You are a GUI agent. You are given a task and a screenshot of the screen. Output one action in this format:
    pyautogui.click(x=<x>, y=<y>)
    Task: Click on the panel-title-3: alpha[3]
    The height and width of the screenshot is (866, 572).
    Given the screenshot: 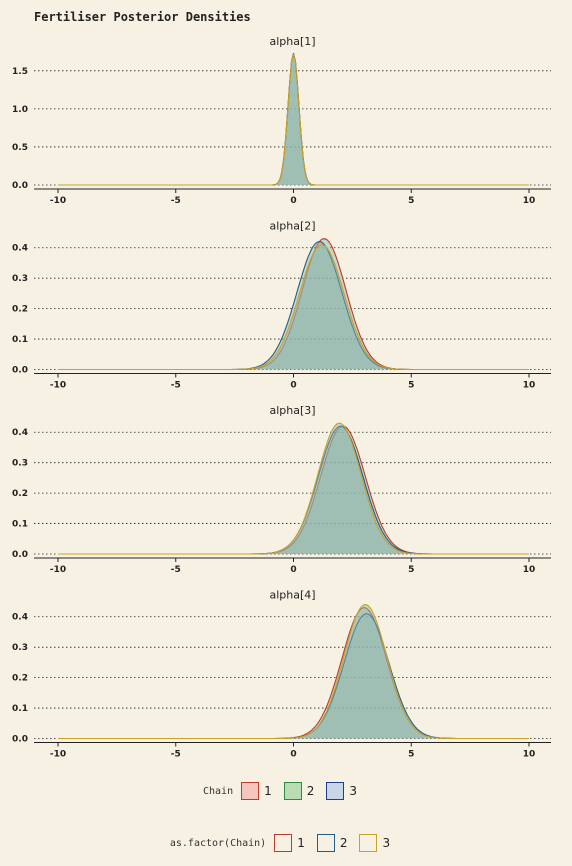 What is the action you would take?
    pyautogui.click(x=292, y=410)
    